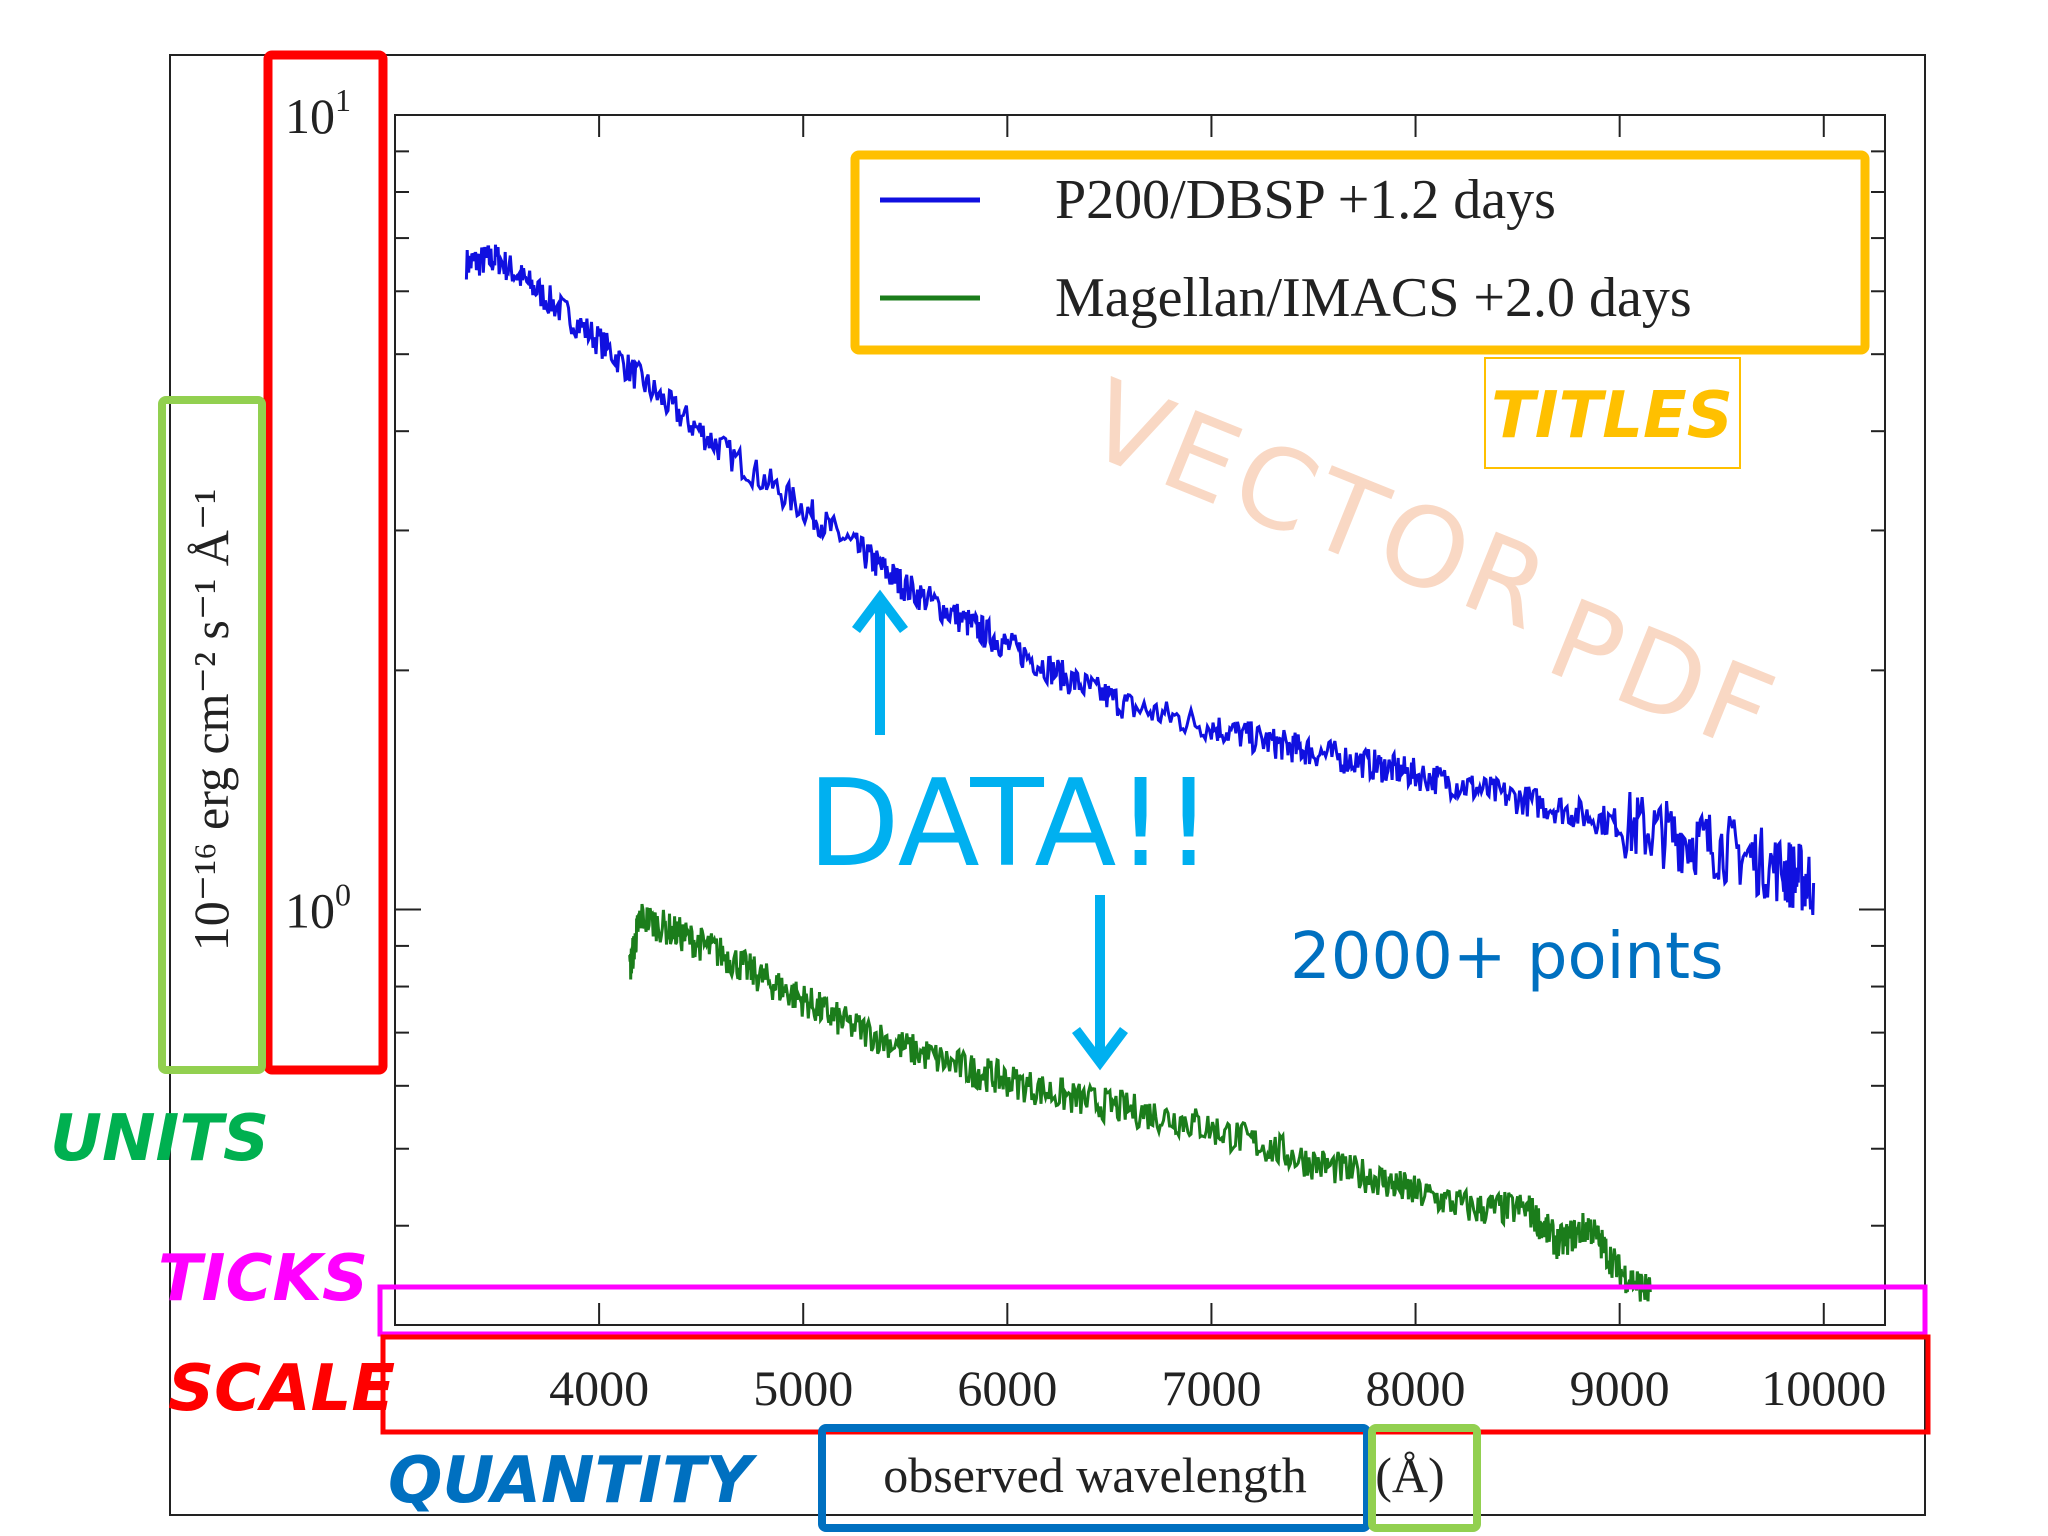 The width and height of the screenshot is (2048, 1536). I want to click on units-label: UNITS, so click(159, 1139).